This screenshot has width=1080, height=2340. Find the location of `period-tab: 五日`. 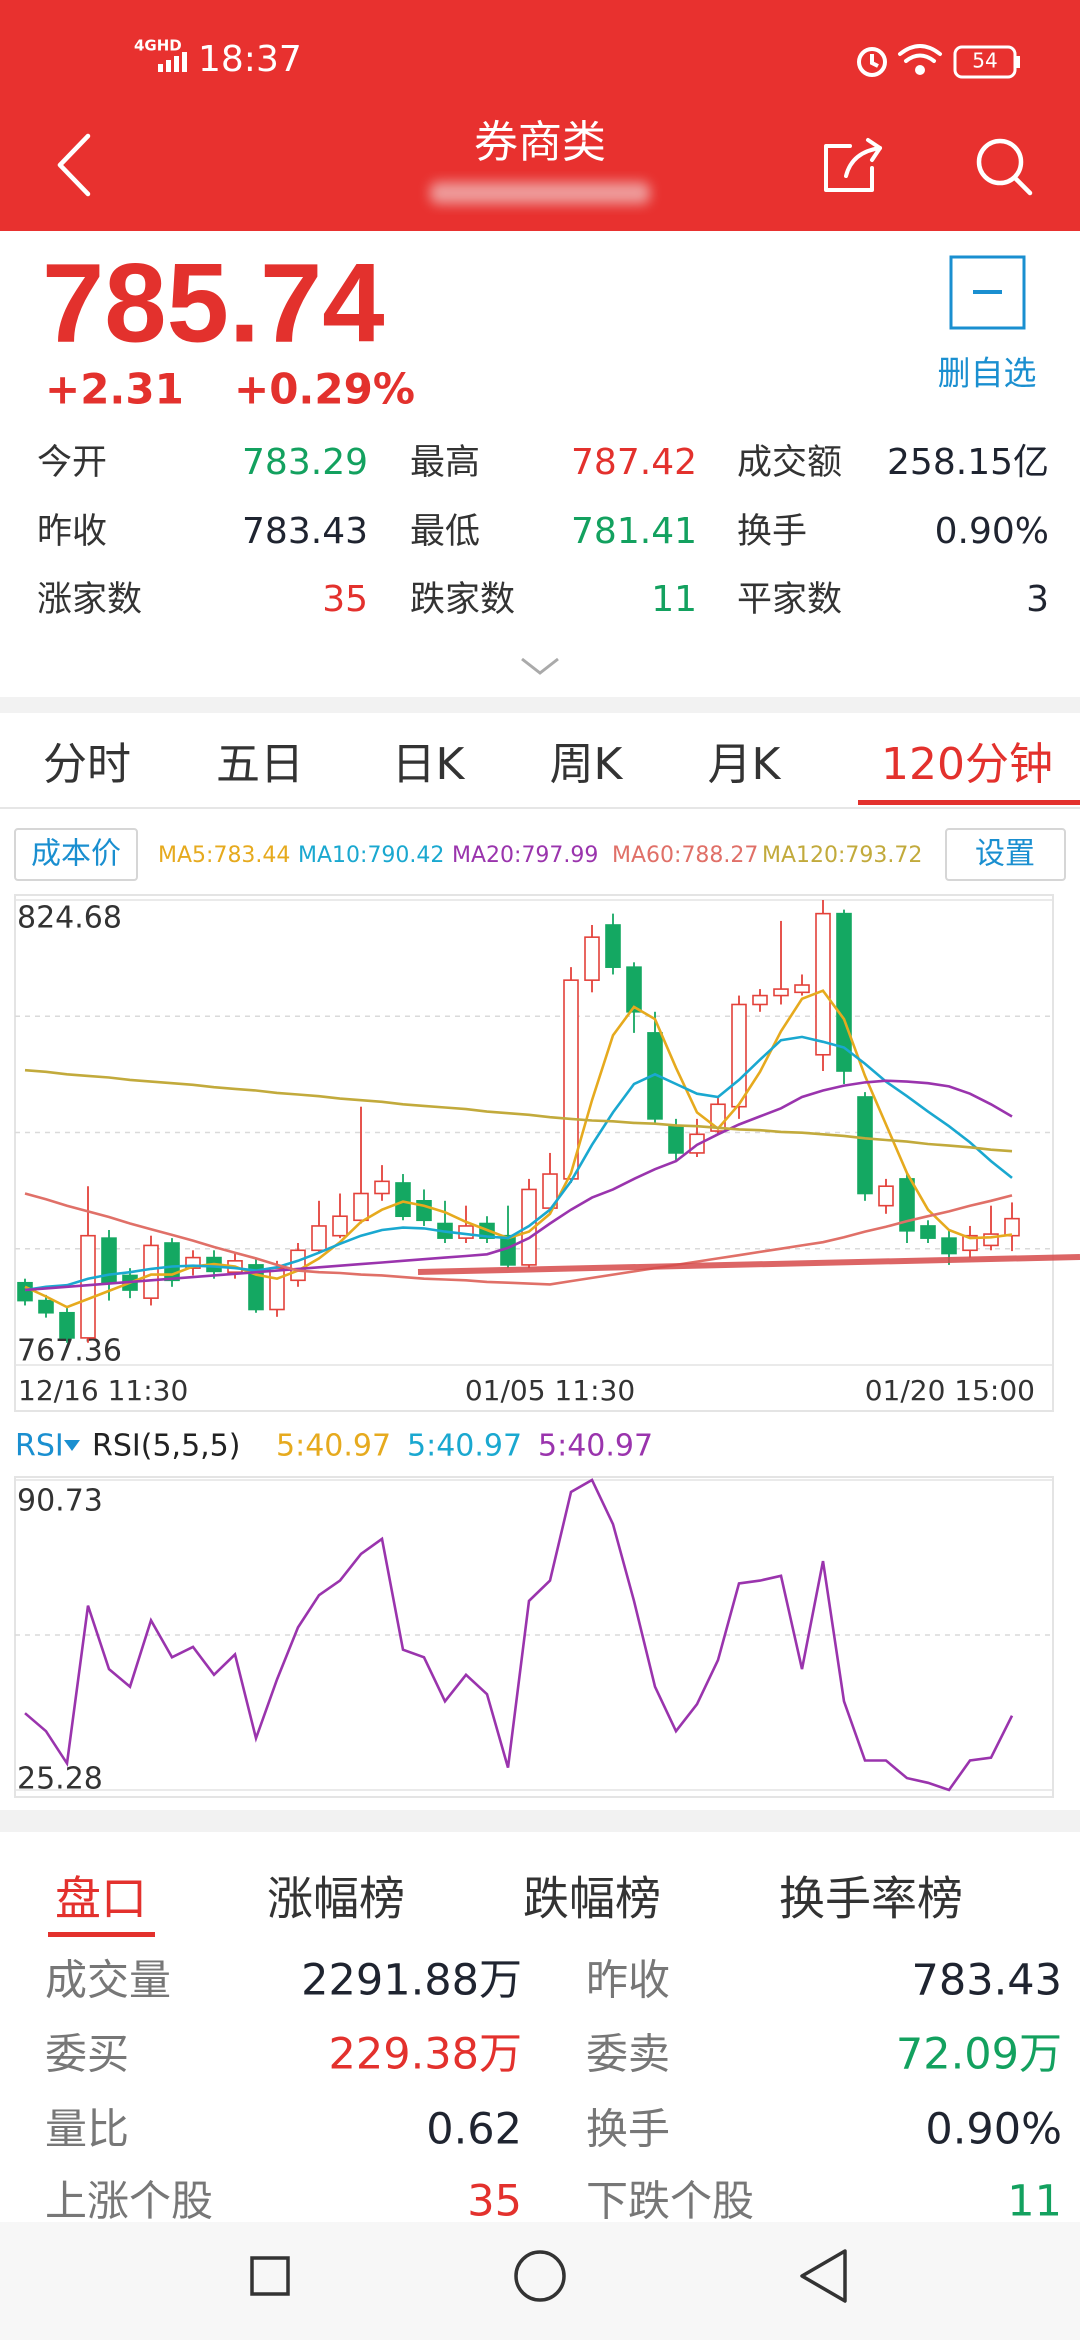

period-tab: 五日 is located at coordinates (260, 764).